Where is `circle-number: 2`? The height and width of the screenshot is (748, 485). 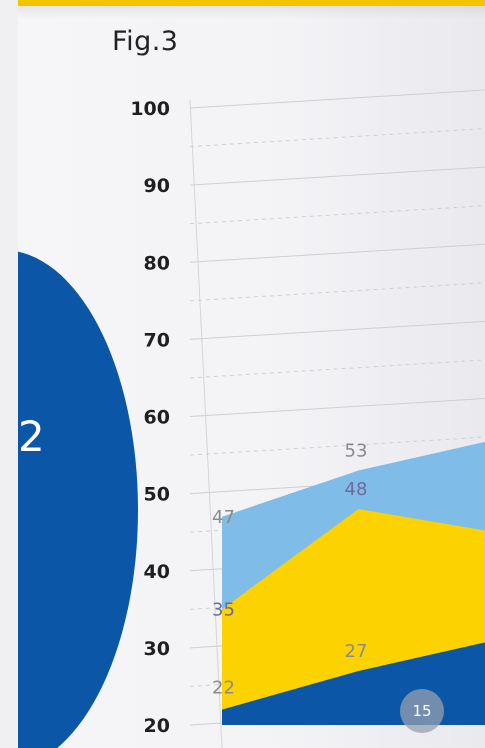 circle-number: 2 is located at coordinates (31, 436).